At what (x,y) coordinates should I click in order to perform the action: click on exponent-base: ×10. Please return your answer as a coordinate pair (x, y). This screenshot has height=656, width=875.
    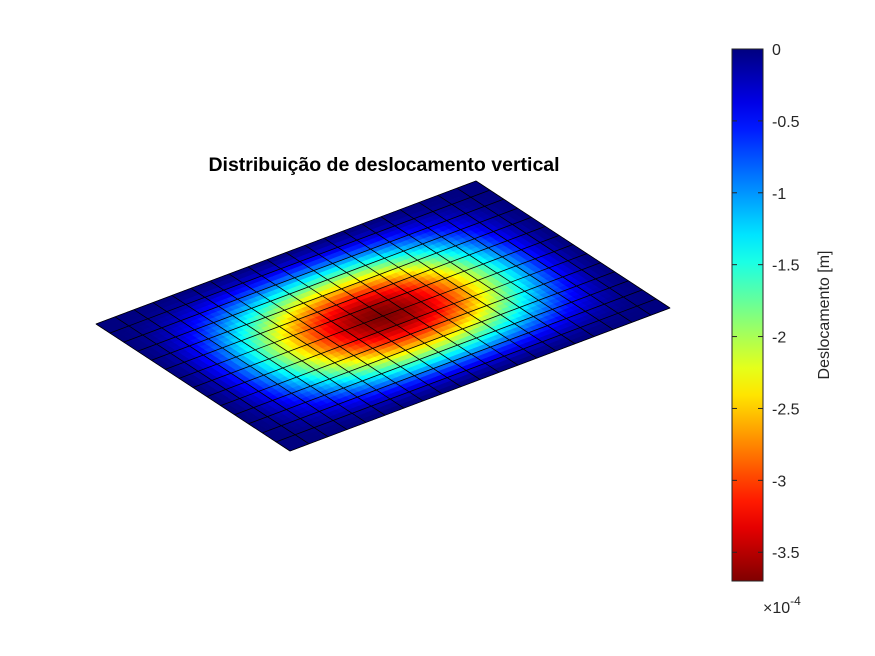
    Looking at the image, I should click on (776, 608).